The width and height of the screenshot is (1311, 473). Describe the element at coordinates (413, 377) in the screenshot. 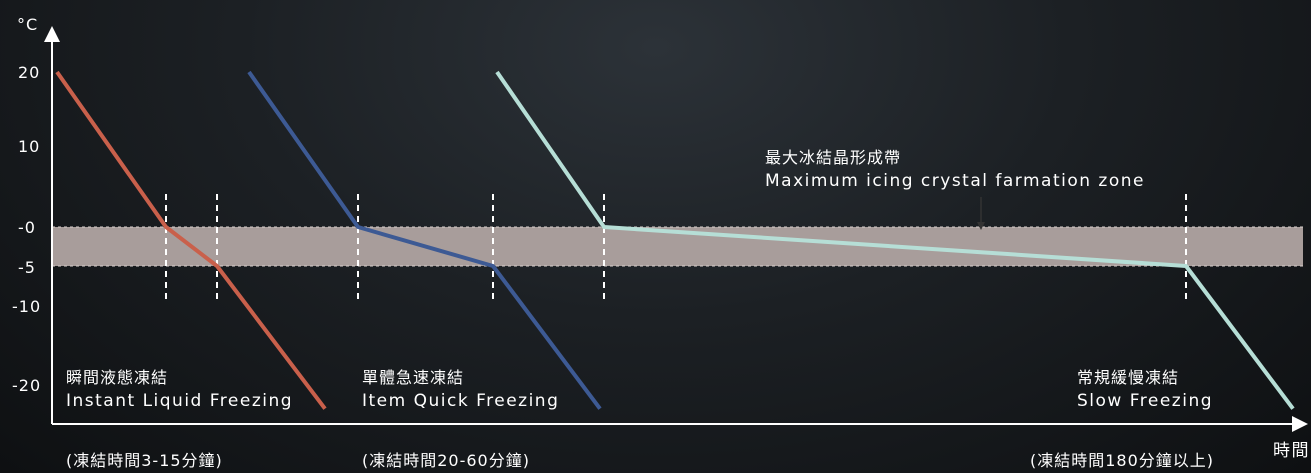

I see `series-label-zh: 單體急速凍結` at that location.